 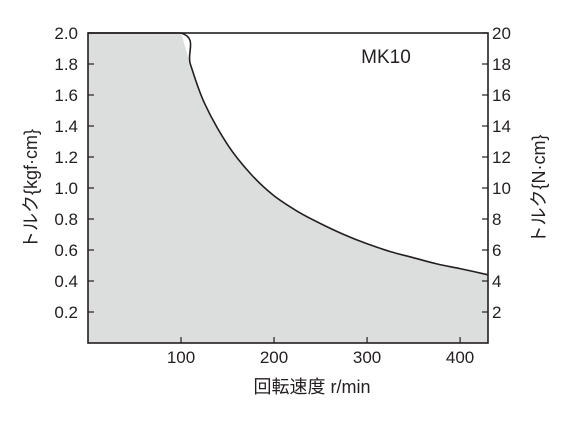 What do you see at coordinates (66, 250) in the screenshot?
I see `y-left-tick-label: 0.6` at bounding box center [66, 250].